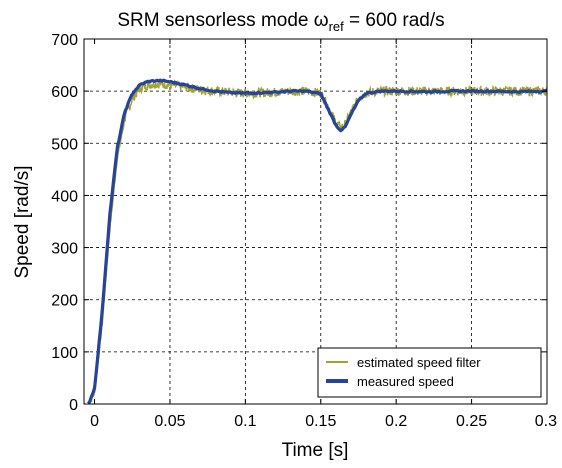  What do you see at coordinates (94, 421) in the screenshot?
I see `x-tick-label: 0` at bounding box center [94, 421].